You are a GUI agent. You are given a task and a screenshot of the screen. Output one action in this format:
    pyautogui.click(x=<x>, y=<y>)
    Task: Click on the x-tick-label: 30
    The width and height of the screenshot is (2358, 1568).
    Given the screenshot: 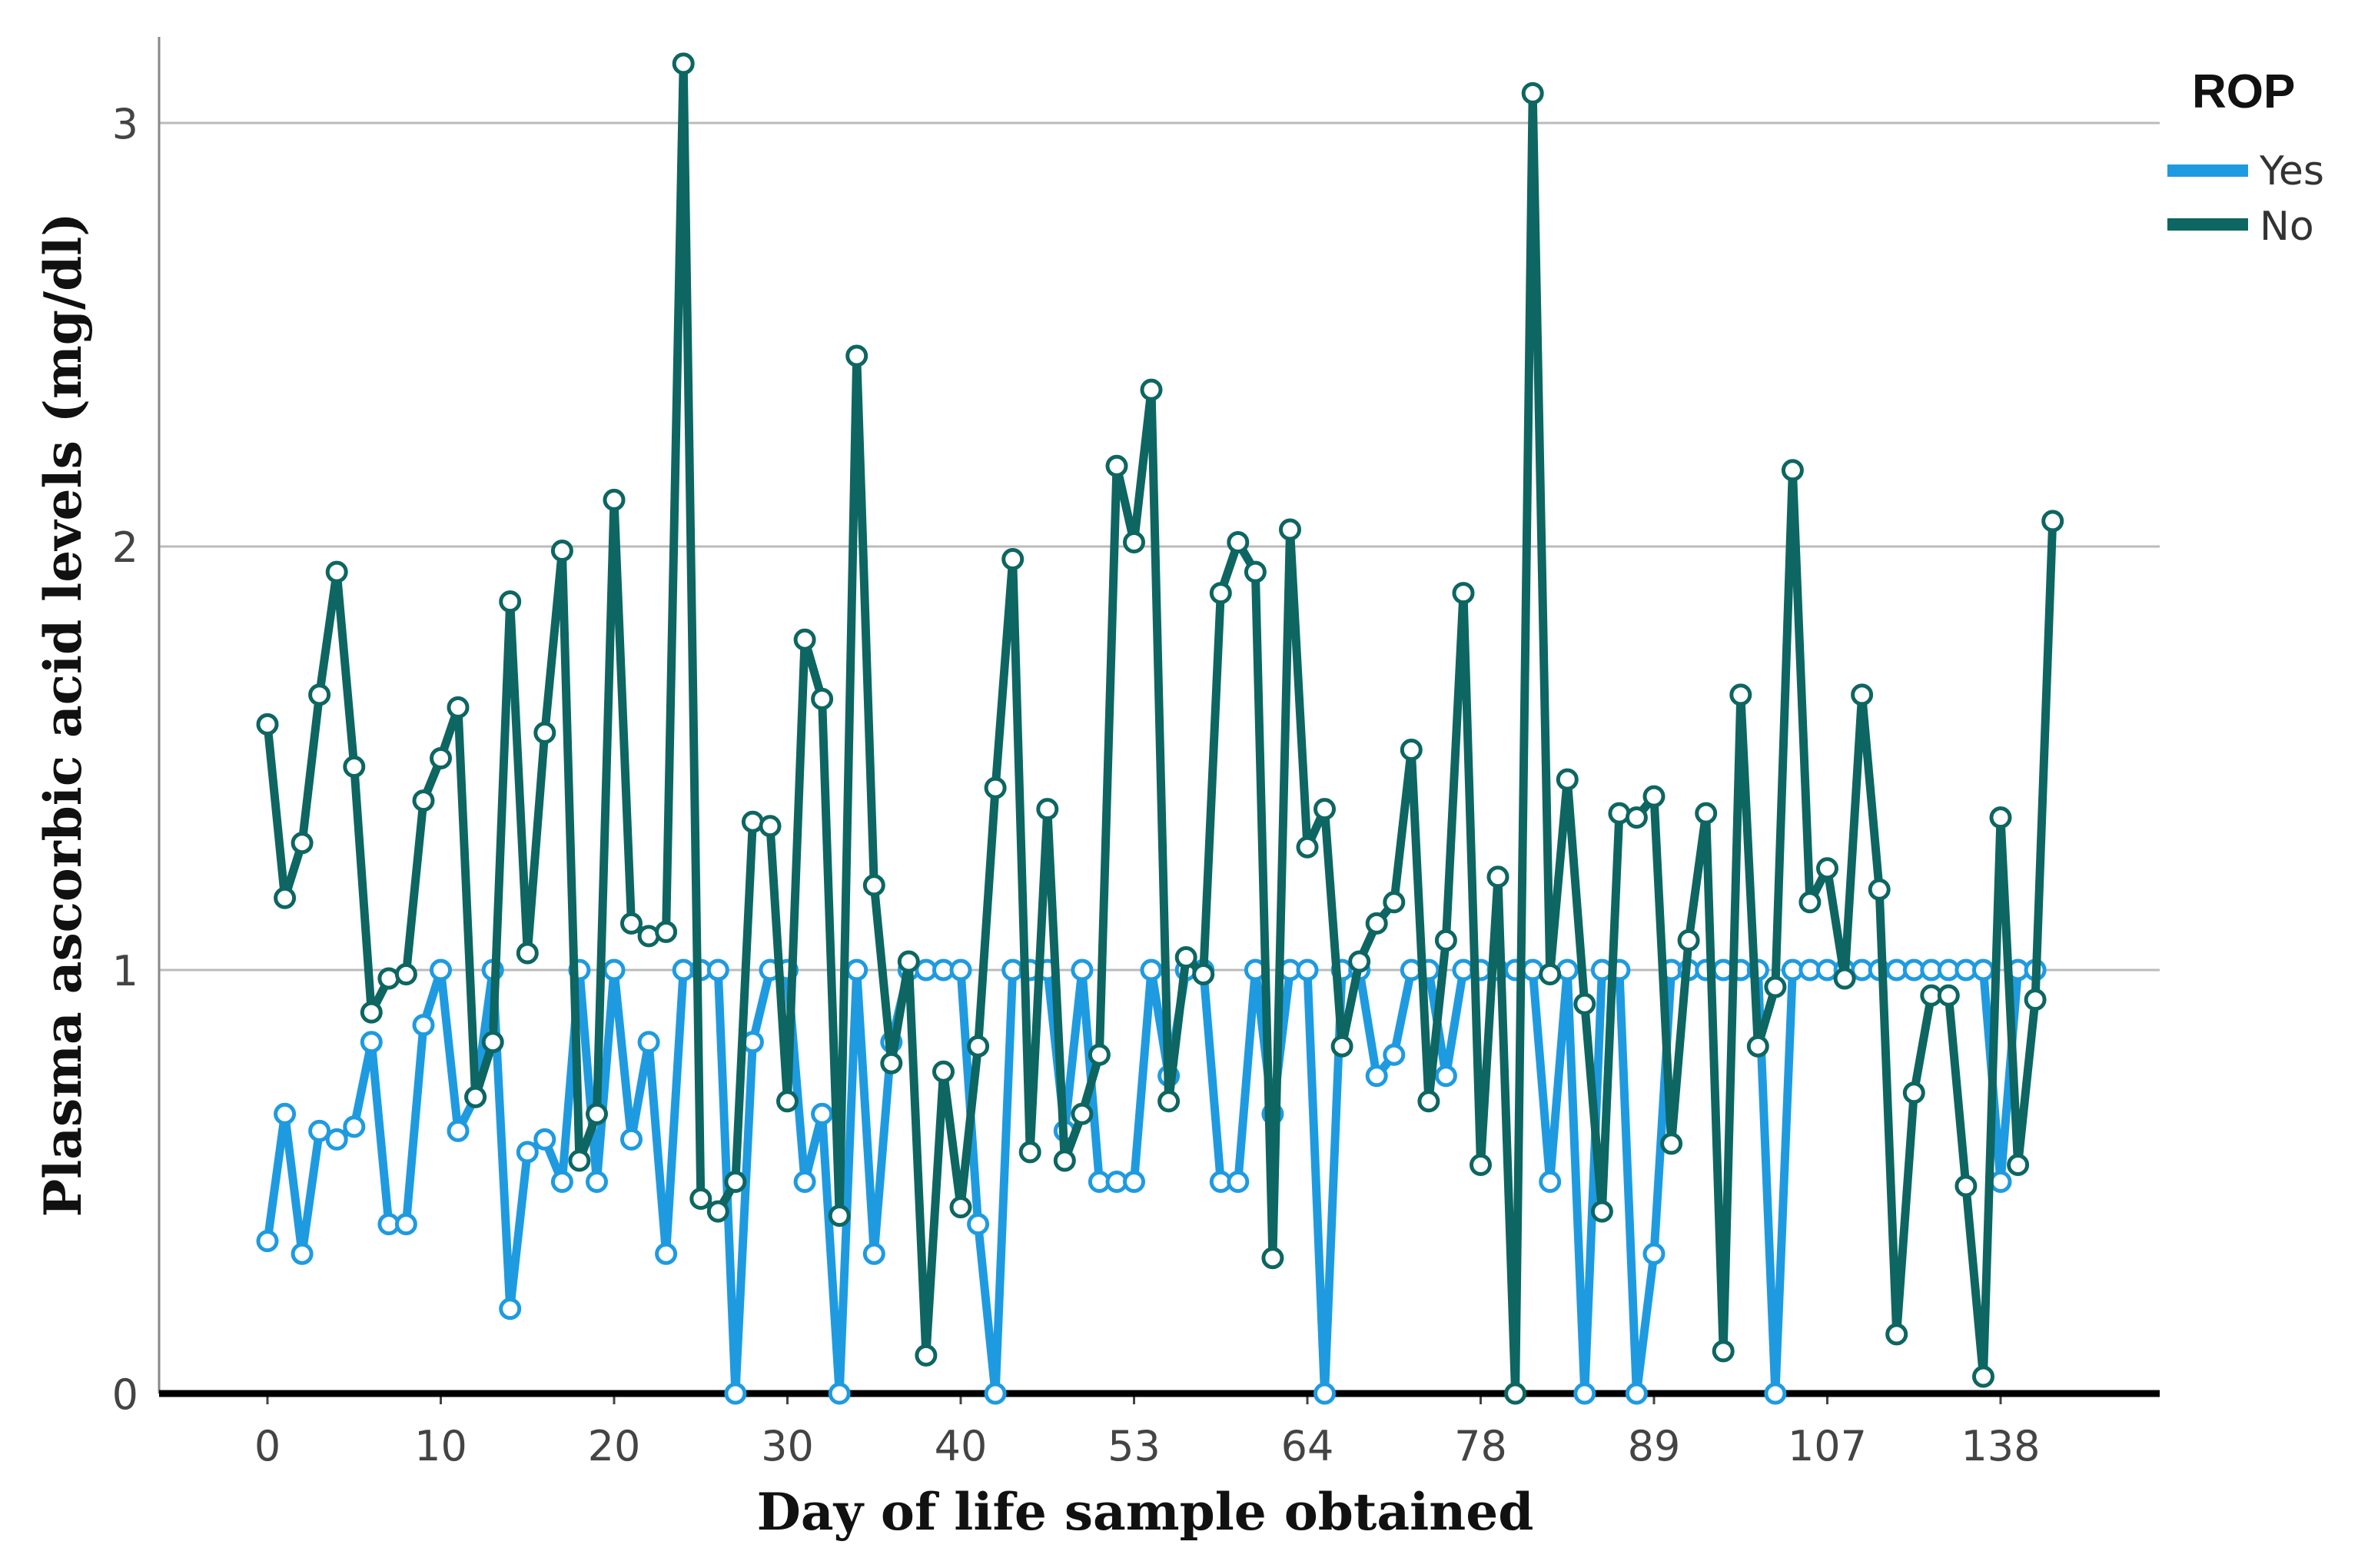 What is the action you would take?
    pyautogui.click(x=787, y=1446)
    